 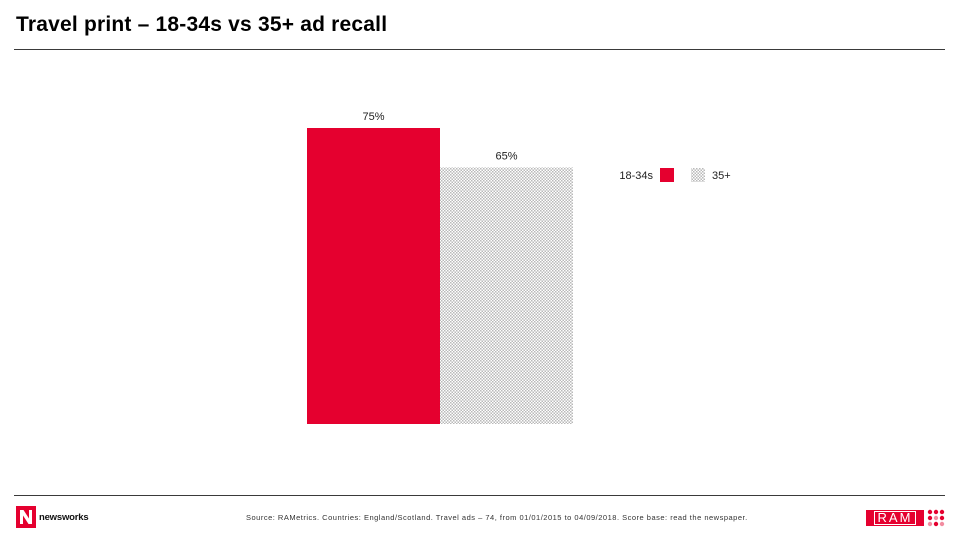 I want to click on page-title: Travel print – 18-34s vs 35+ ad recall, so click(x=202, y=24).